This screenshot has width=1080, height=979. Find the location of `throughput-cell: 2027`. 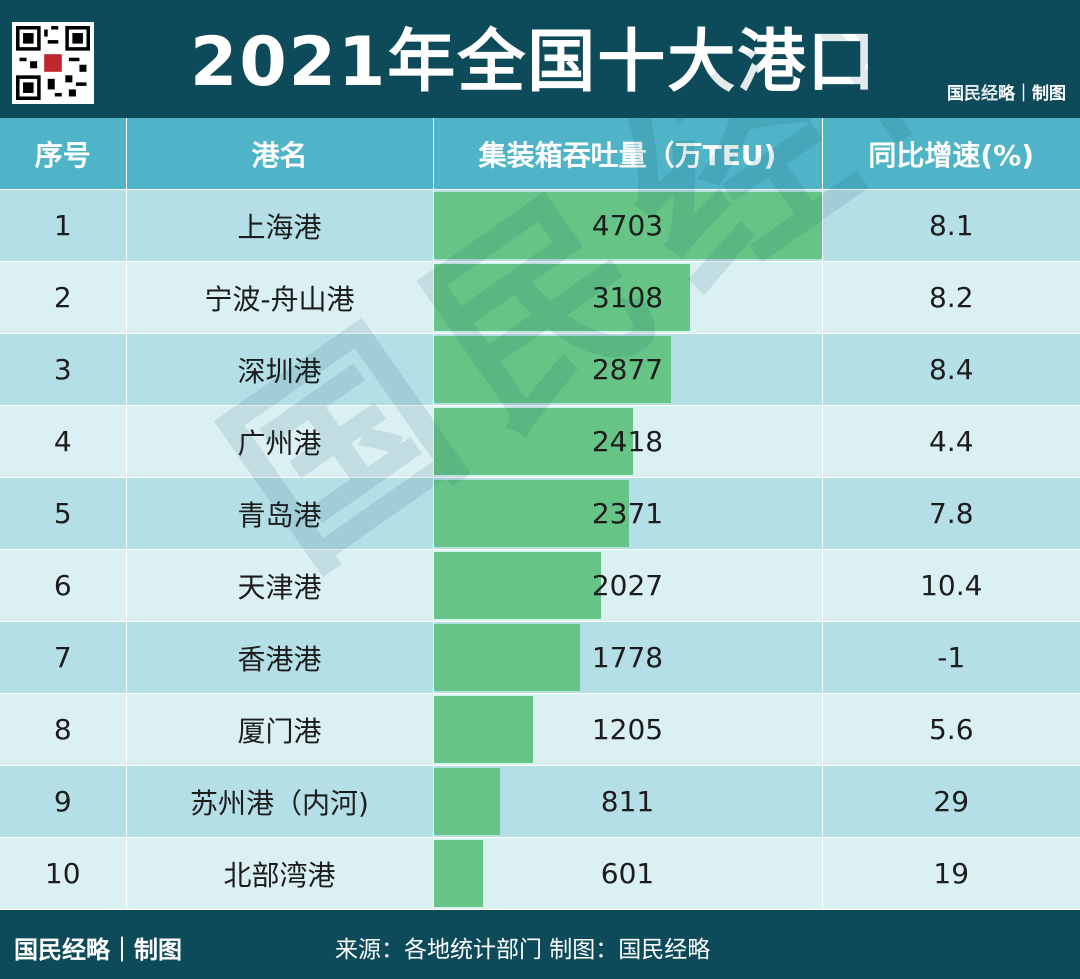

throughput-cell: 2027 is located at coordinates (628, 585).